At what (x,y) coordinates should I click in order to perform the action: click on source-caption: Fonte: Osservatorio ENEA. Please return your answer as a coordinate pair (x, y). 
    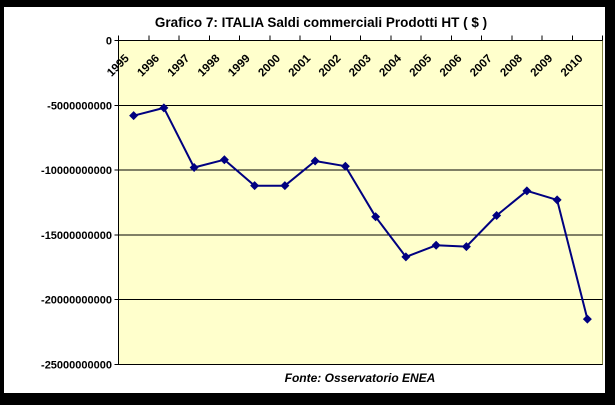
    Looking at the image, I should click on (360, 378).